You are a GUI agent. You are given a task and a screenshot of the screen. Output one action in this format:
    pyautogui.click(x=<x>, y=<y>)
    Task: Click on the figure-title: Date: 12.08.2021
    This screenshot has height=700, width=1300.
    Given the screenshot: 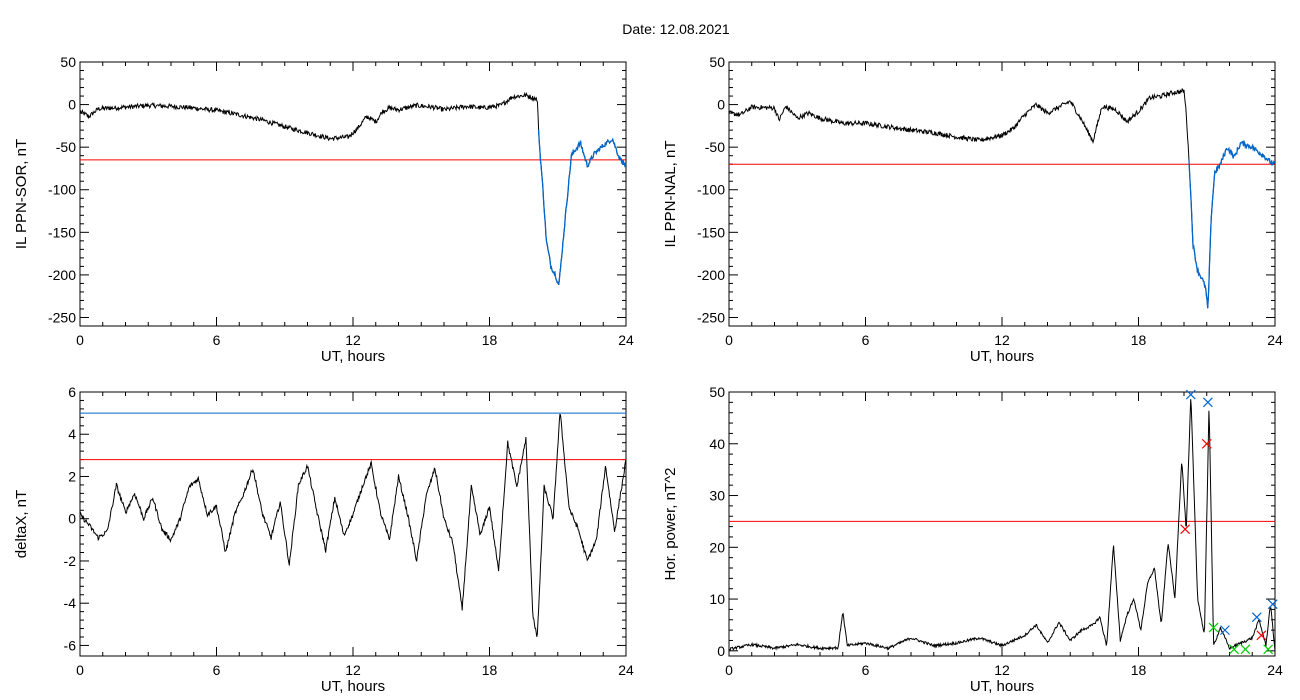 What is the action you would take?
    pyautogui.click(x=676, y=29)
    